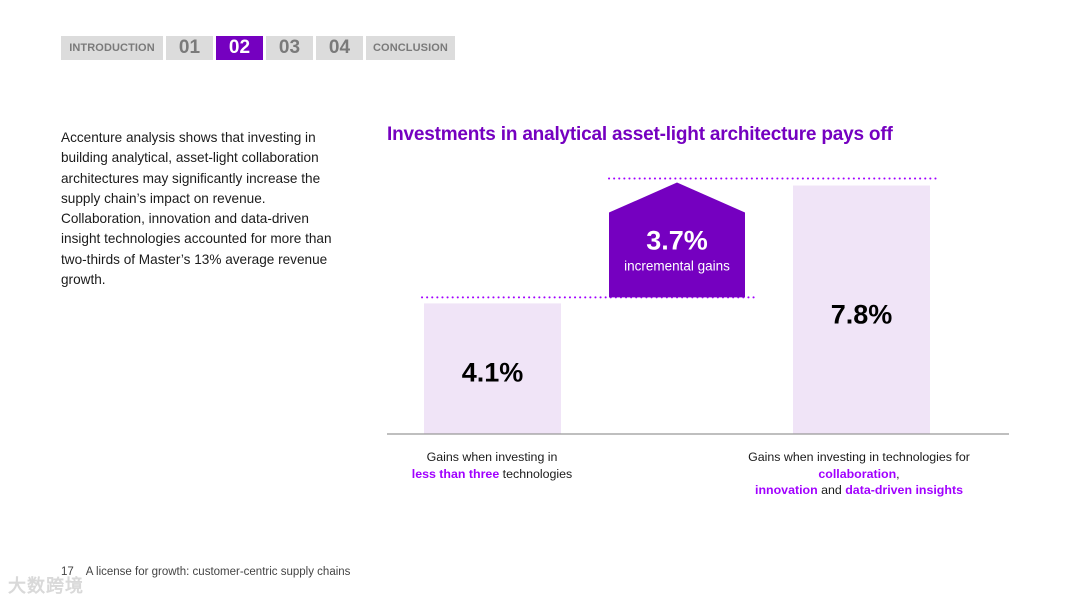 Image resolution: width=1080 pixels, height=608 pixels. I want to click on page-number: 17, so click(67, 572).